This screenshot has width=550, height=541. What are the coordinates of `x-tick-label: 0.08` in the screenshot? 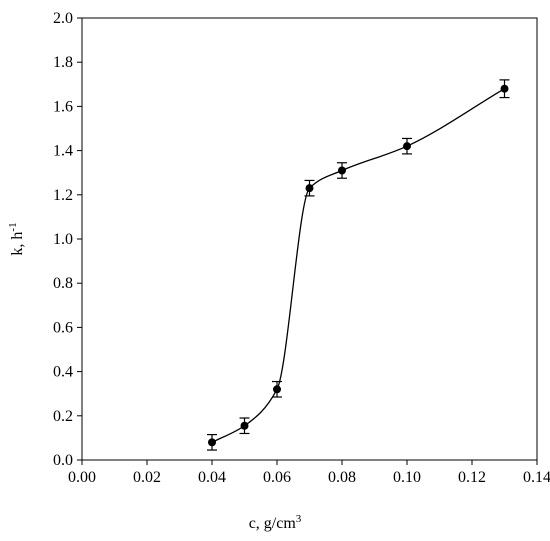 It's located at (342, 477).